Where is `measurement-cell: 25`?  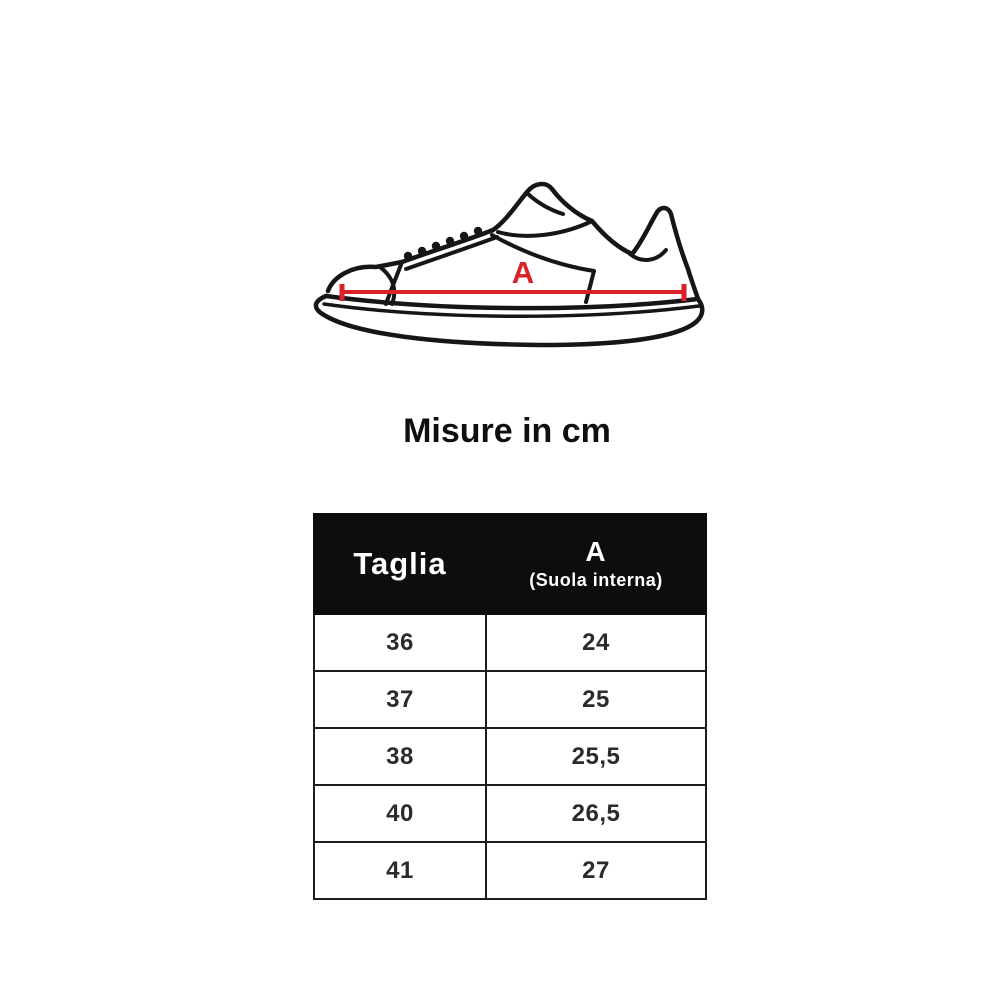 measurement-cell: 25 is located at coordinates (596, 699).